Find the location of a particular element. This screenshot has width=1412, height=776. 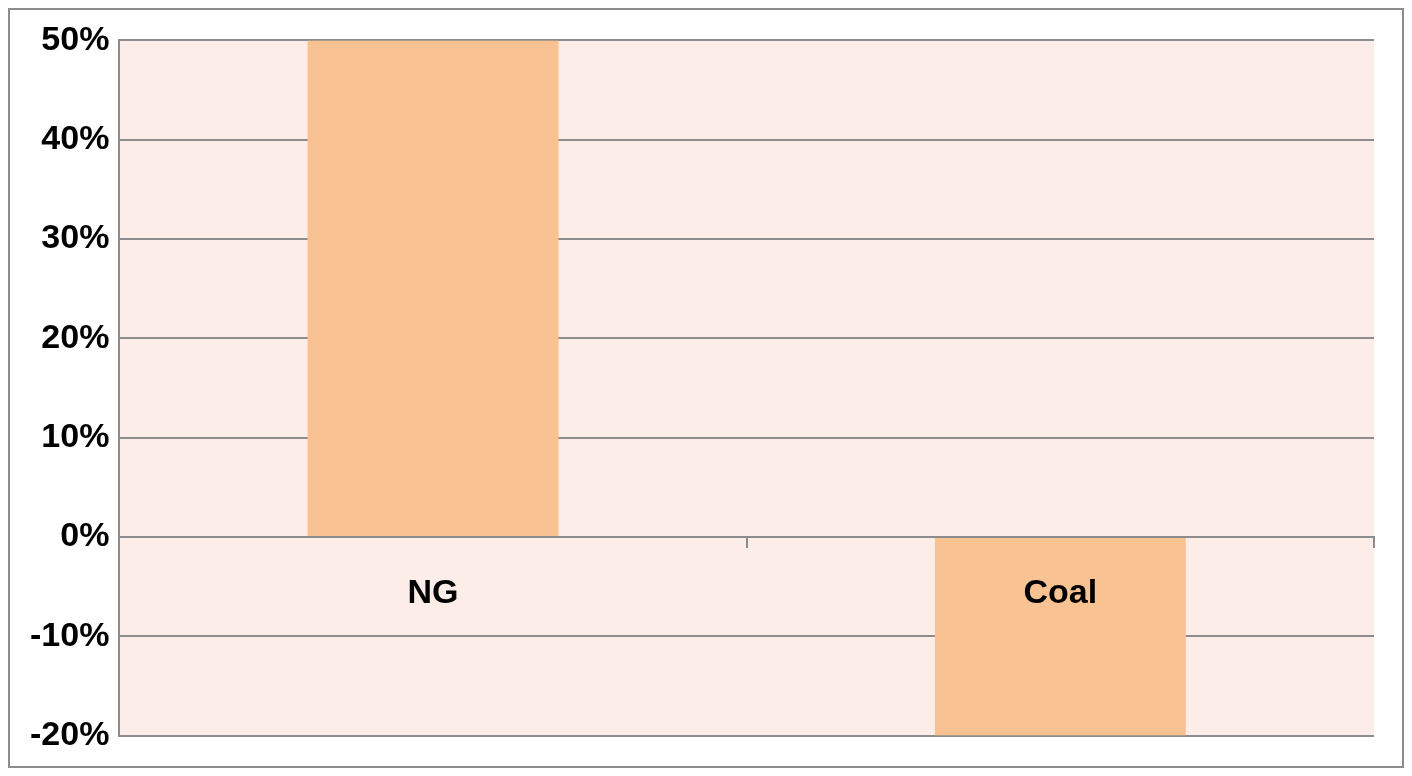

x-tick-label: NG is located at coordinates (433, 591).